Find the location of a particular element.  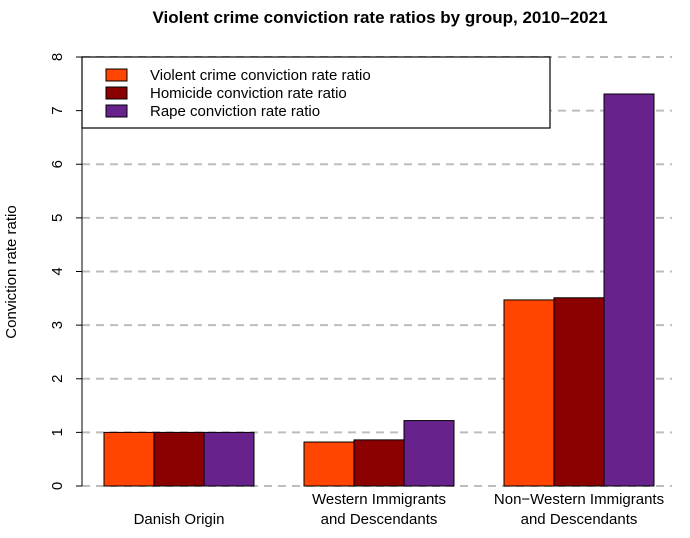

y-tick-label: 7 is located at coordinates (57, 110).